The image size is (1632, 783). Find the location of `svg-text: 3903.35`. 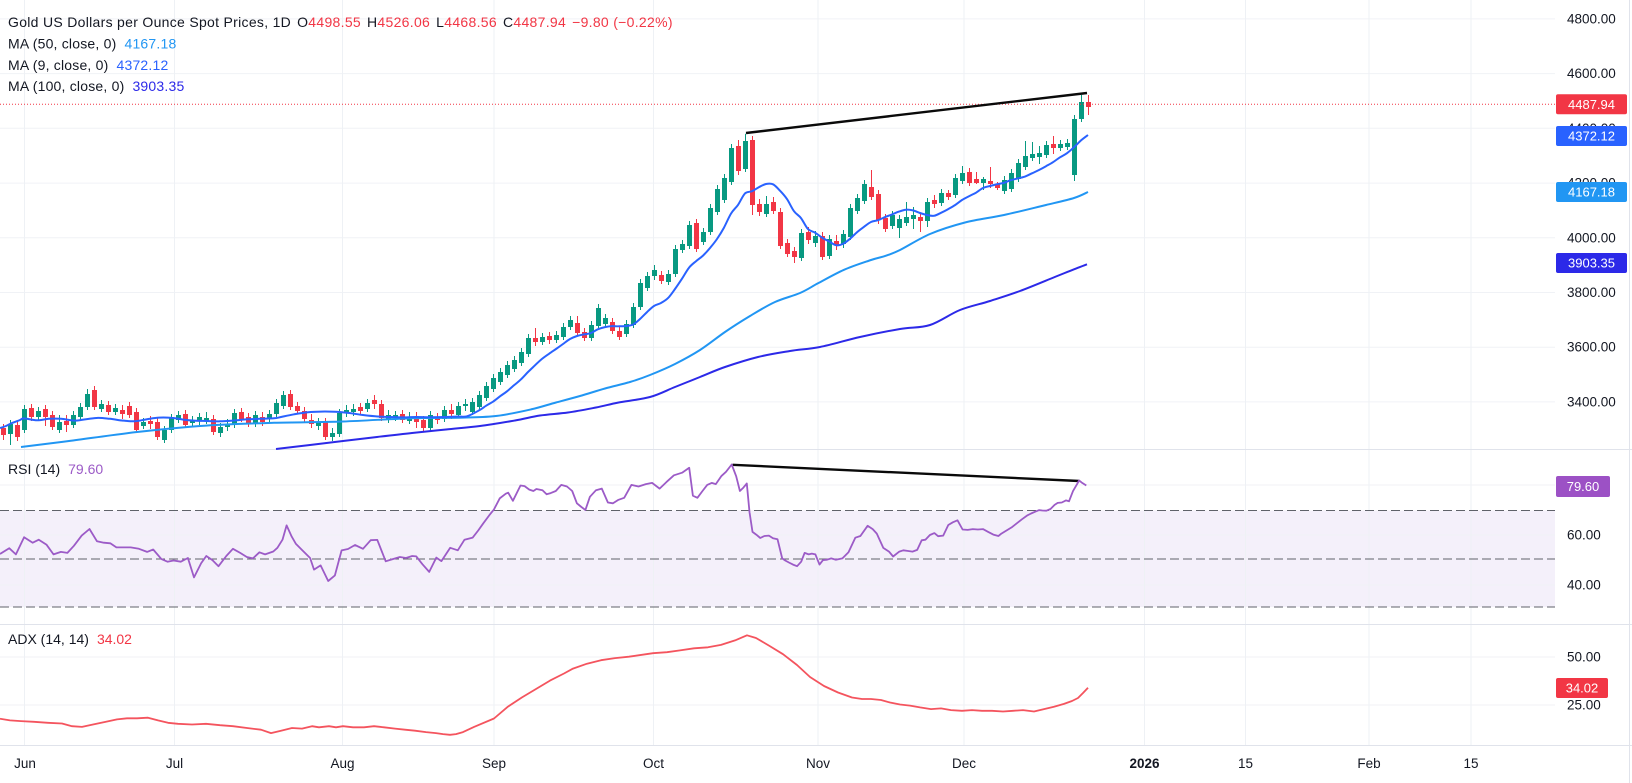

svg-text: 3903.35 is located at coordinates (1591, 263).